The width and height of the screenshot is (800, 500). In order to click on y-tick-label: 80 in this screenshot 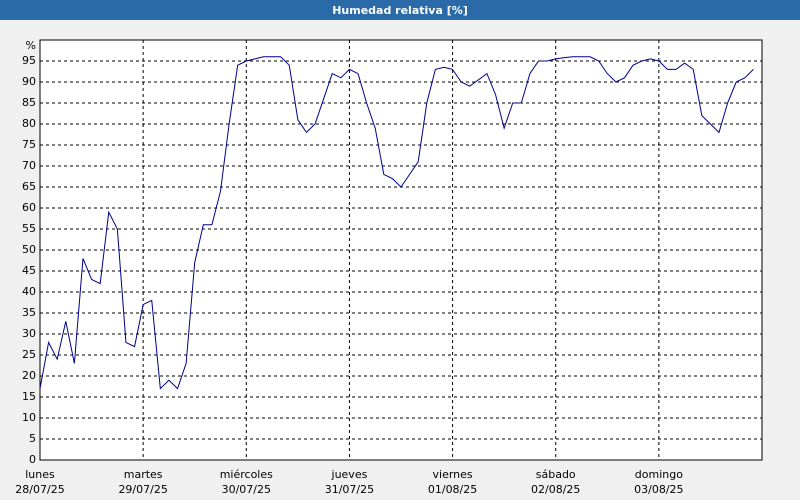, I will do `click(29, 123)`.